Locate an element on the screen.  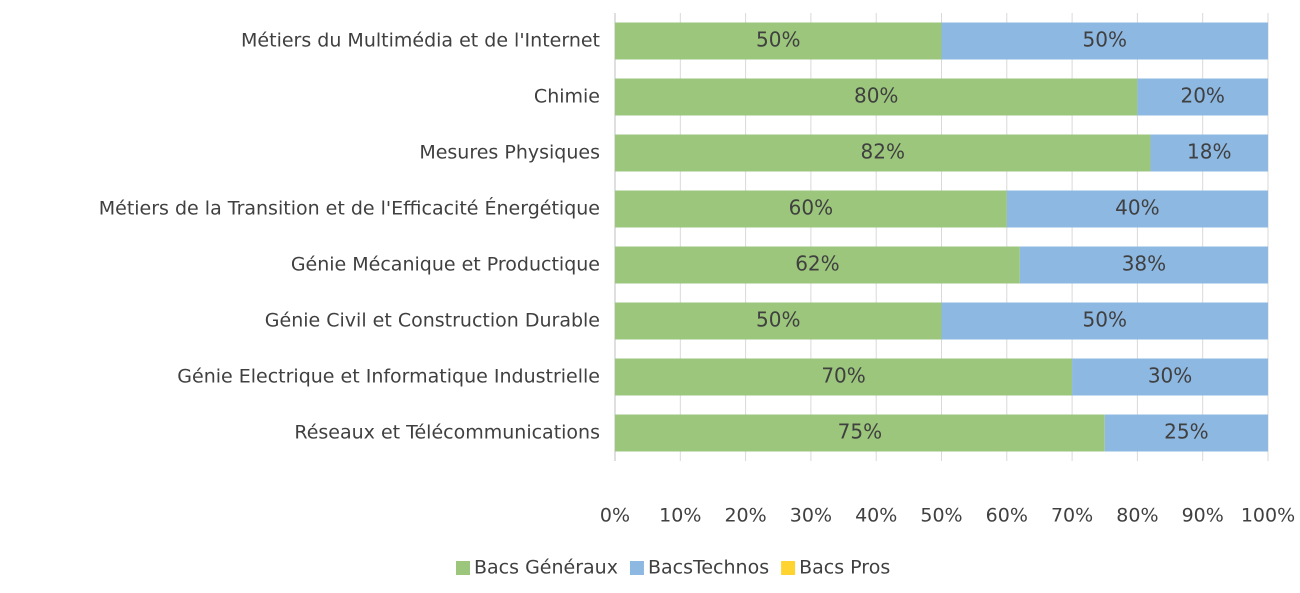
data-label: 30% is located at coordinates (1170, 376).